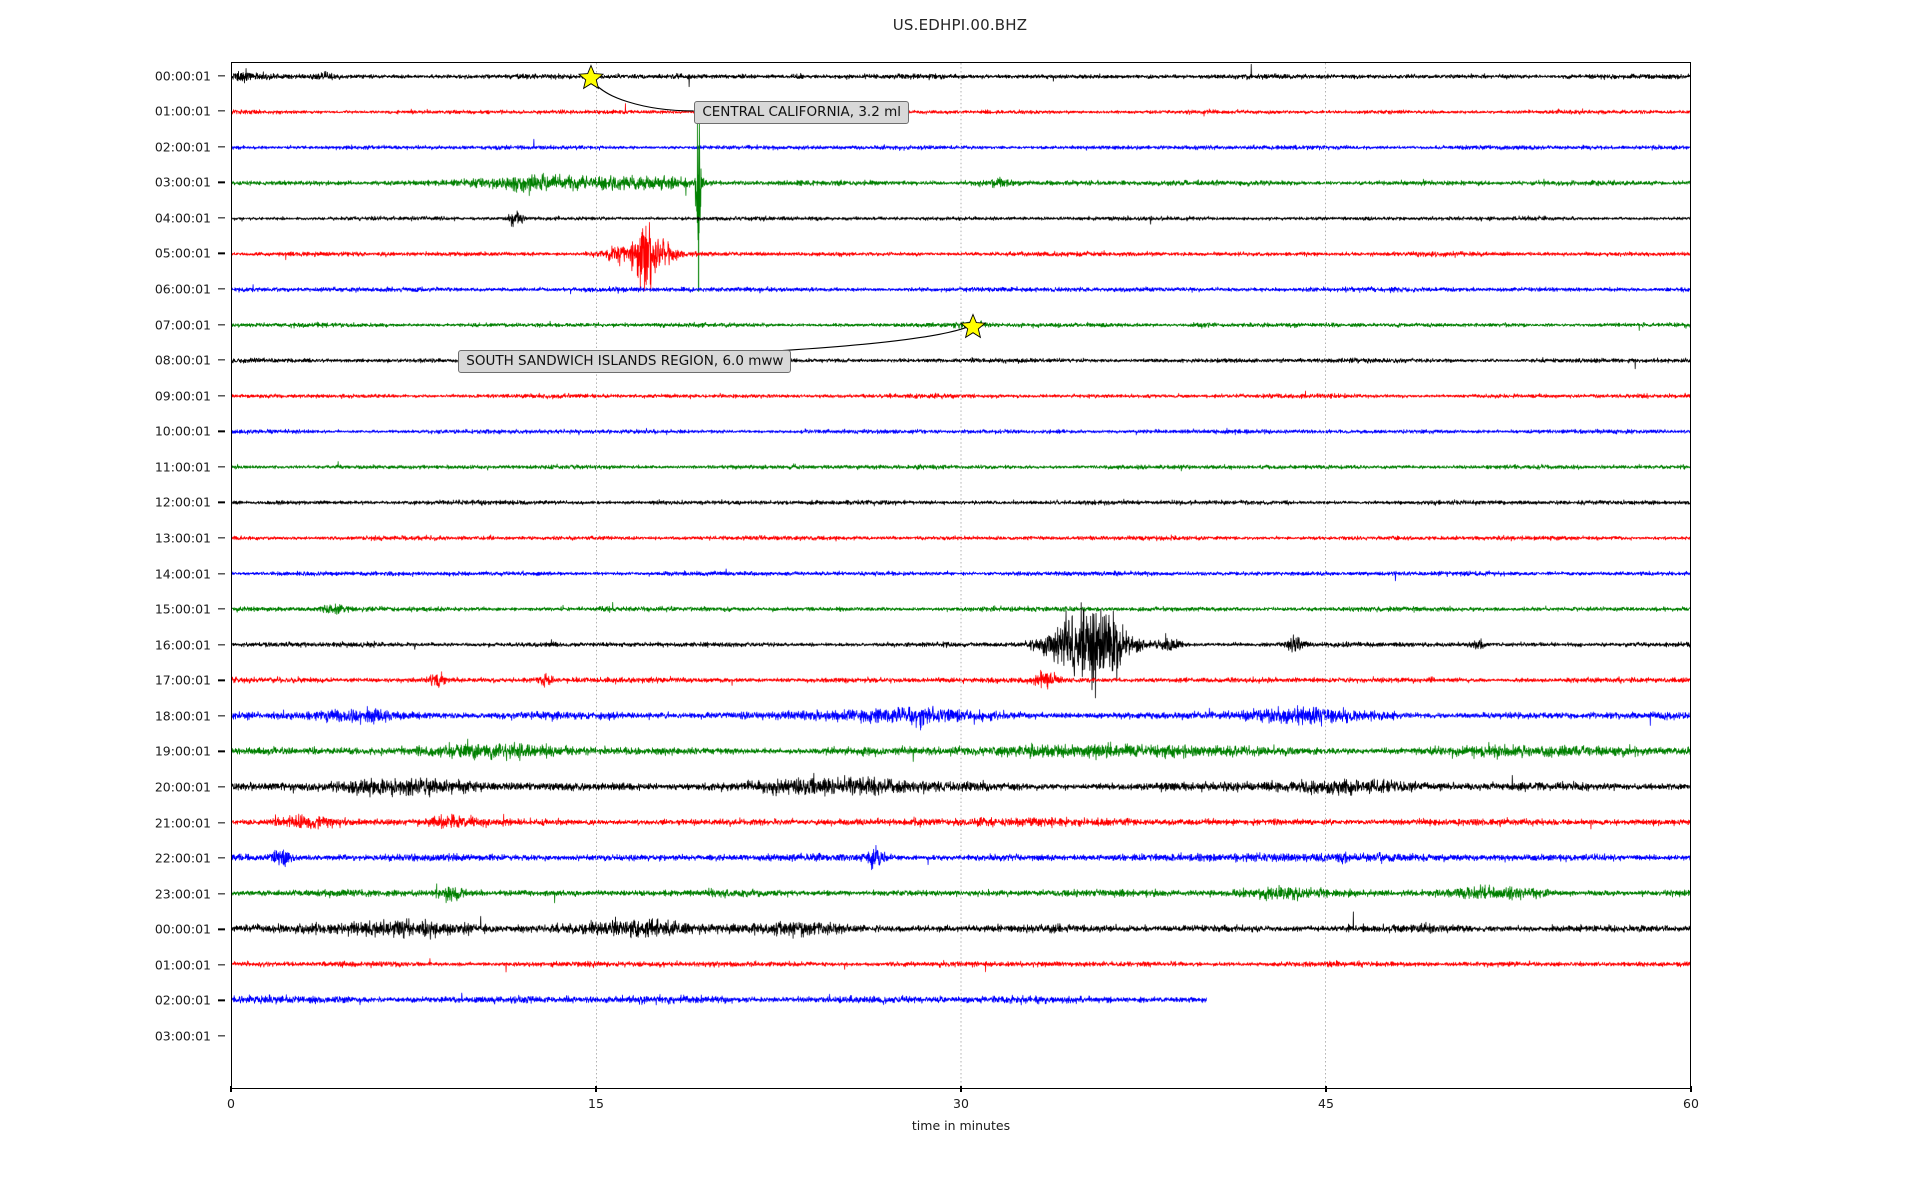  I want to click on x-axis-tick-label: 45, so click(1326, 1103).